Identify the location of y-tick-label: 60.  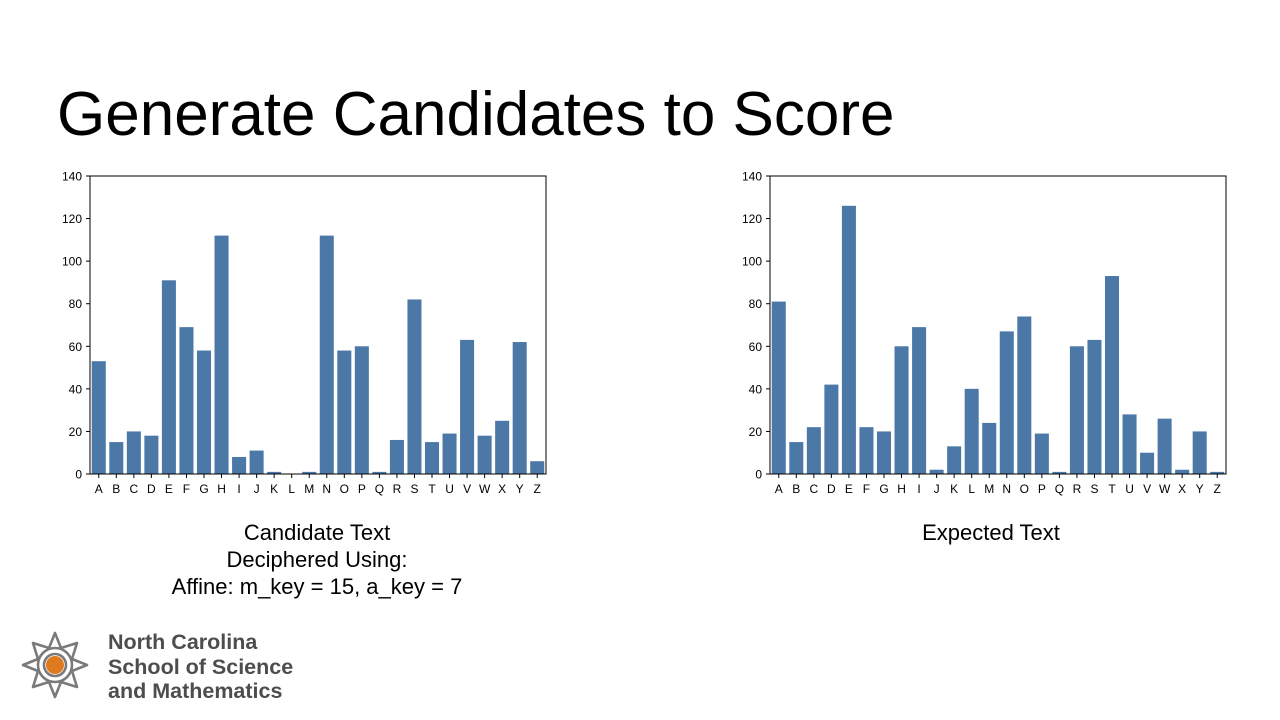
(76, 347).